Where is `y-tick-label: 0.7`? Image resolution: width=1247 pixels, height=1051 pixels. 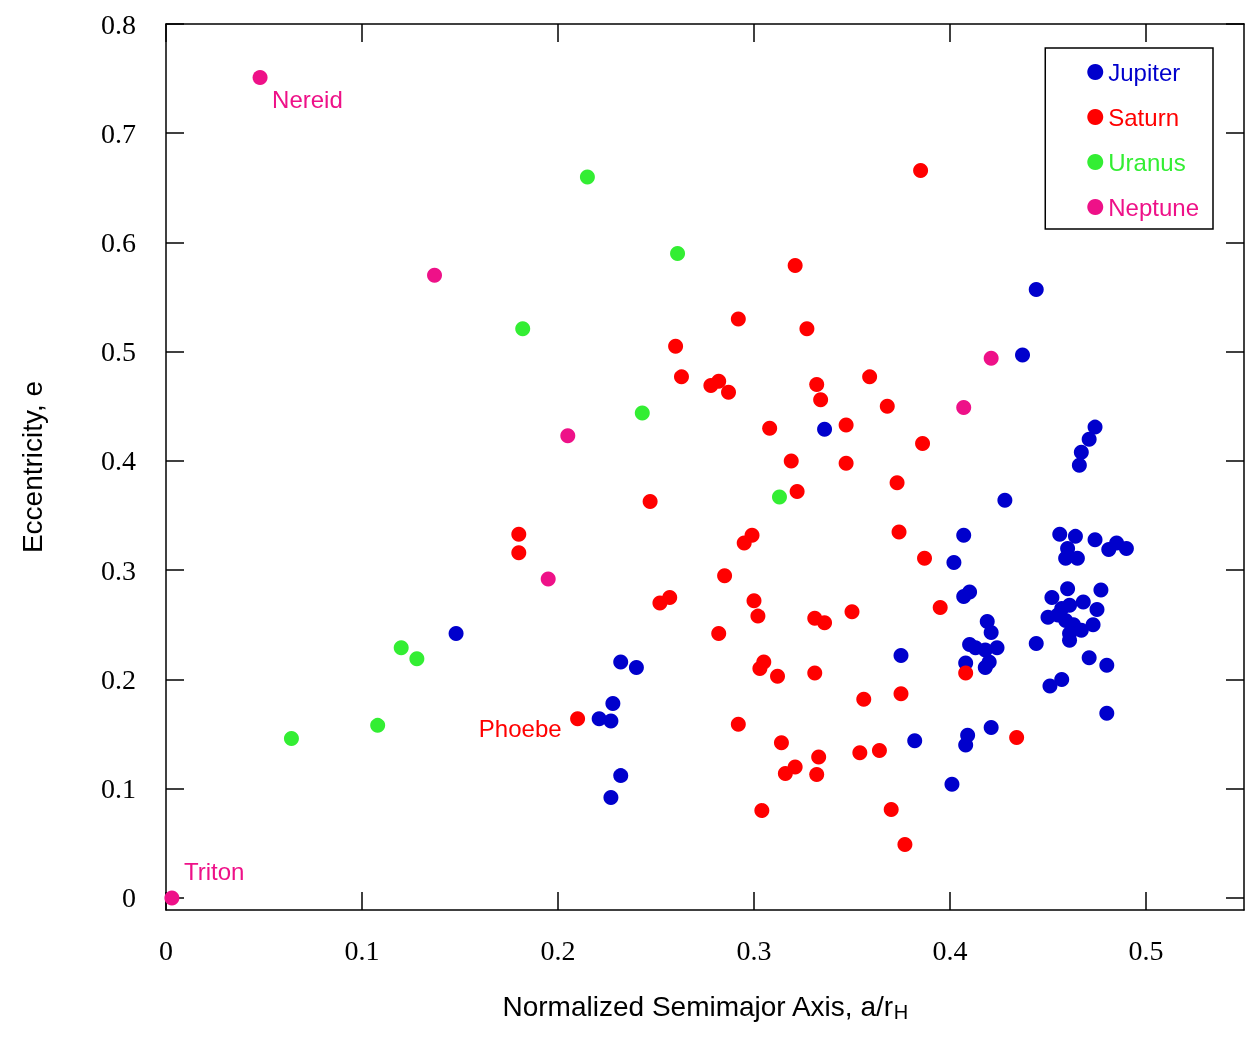
y-tick-label: 0.7 is located at coordinates (118, 133).